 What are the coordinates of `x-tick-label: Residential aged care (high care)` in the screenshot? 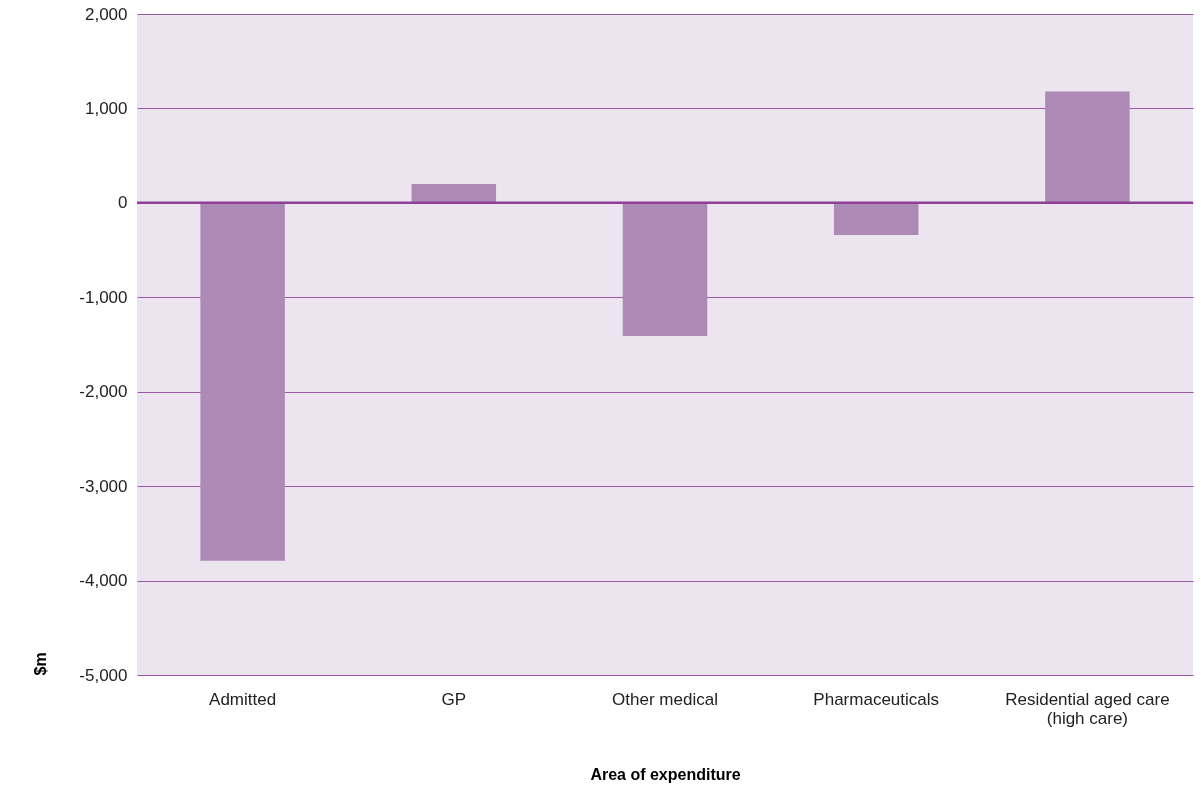 It's located at (1087, 708).